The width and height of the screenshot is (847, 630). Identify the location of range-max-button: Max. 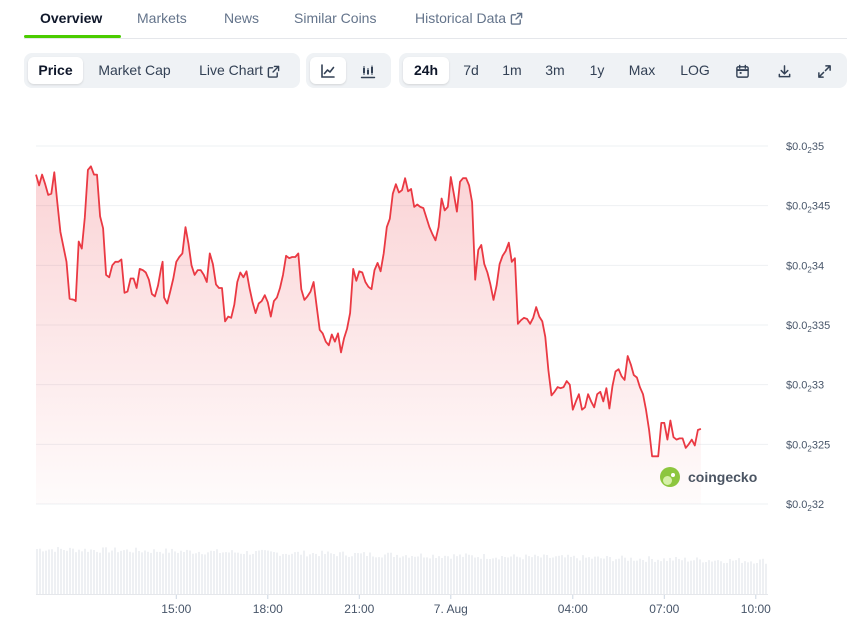
(642, 70).